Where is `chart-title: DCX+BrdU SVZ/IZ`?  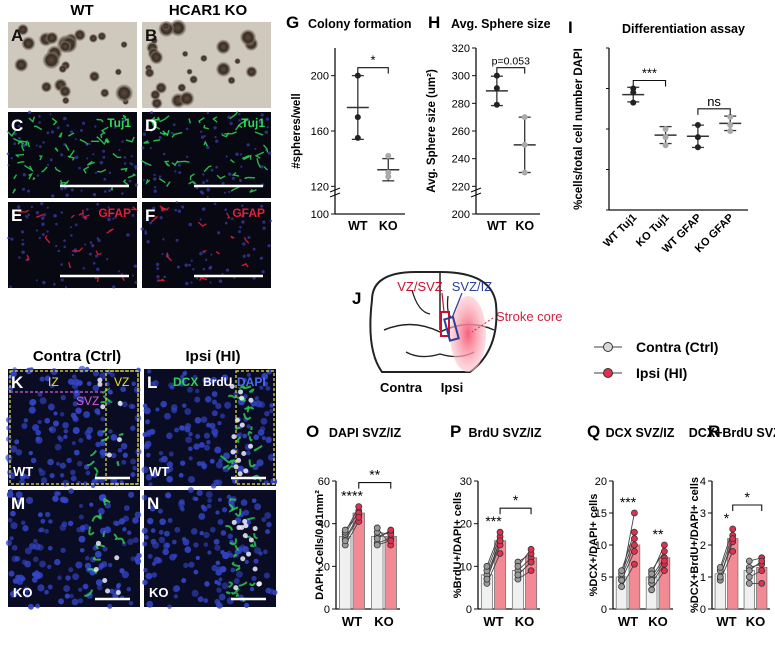
chart-title: DCX+BrdU SVZ/IZ is located at coordinates (732, 433).